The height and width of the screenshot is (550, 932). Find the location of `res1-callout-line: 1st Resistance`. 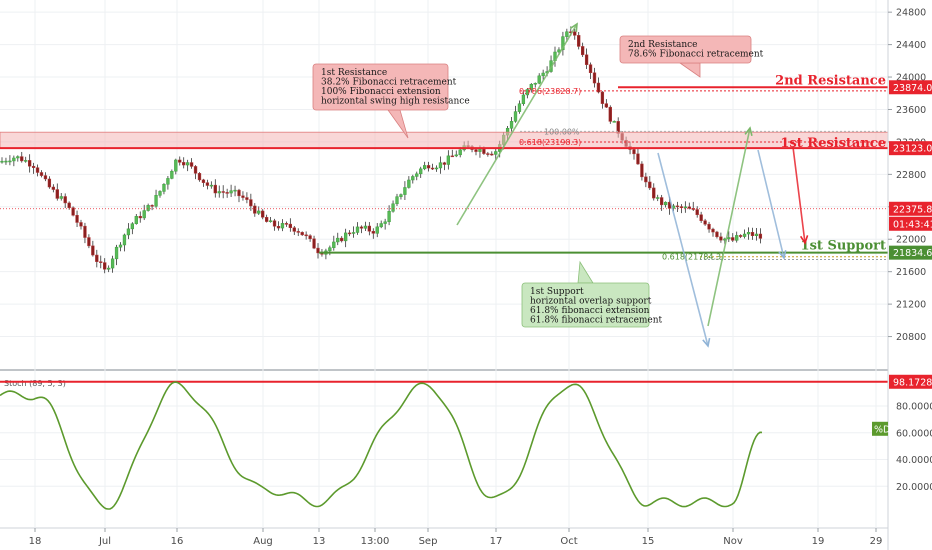

res1-callout-line: 1st Resistance is located at coordinates (354, 73).